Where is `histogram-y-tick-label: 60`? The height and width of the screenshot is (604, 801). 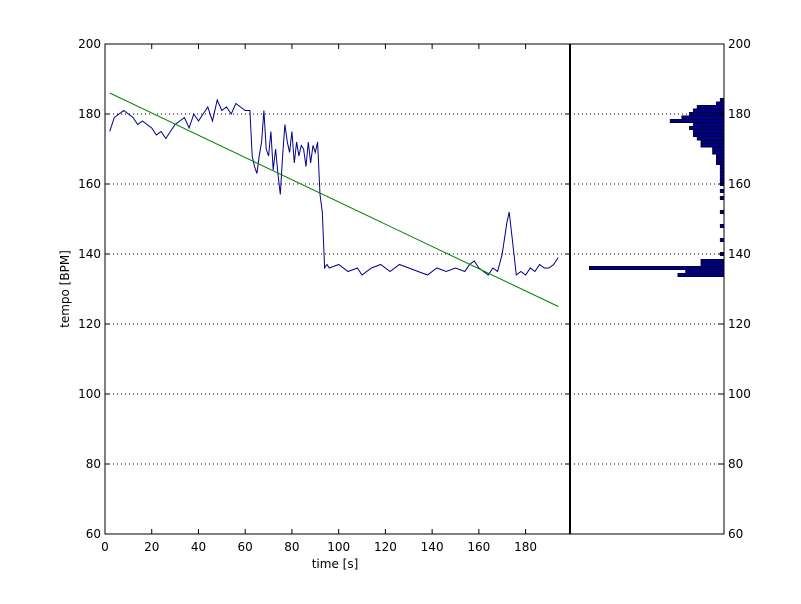 histogram-y-tick-label: 60 is located at coordinates (735, 534).